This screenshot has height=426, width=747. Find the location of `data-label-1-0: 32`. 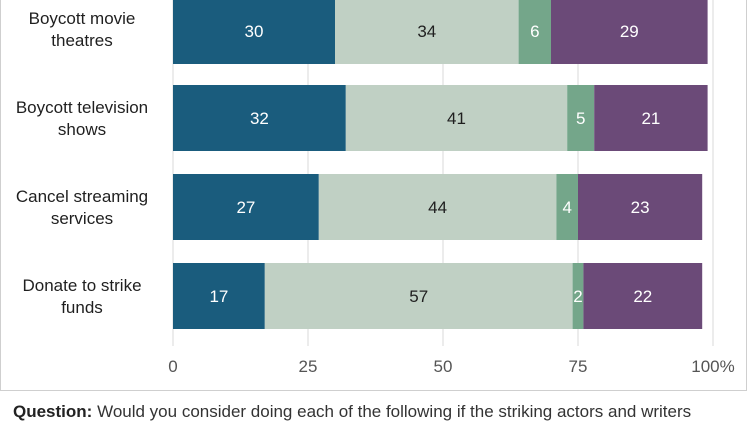

data-label-1-0: 32 is located at coordinates (259, 118).